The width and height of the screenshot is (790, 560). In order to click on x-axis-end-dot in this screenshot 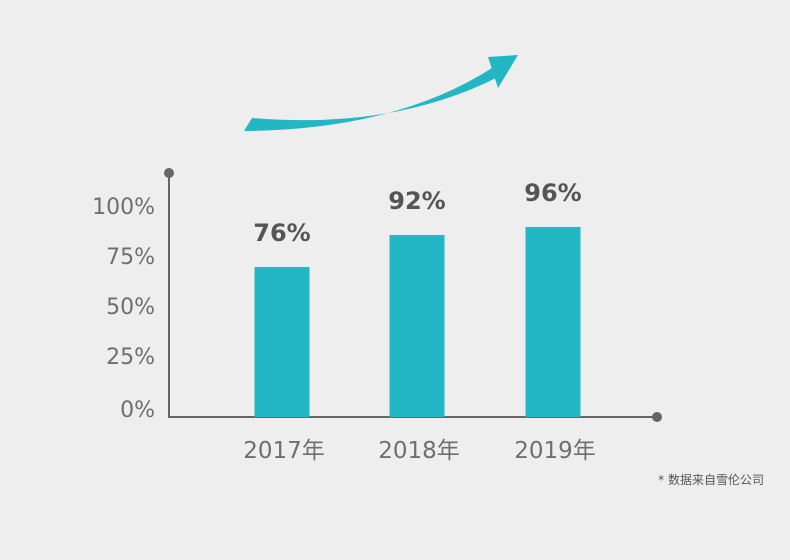, I will do `click(657, 417)`.